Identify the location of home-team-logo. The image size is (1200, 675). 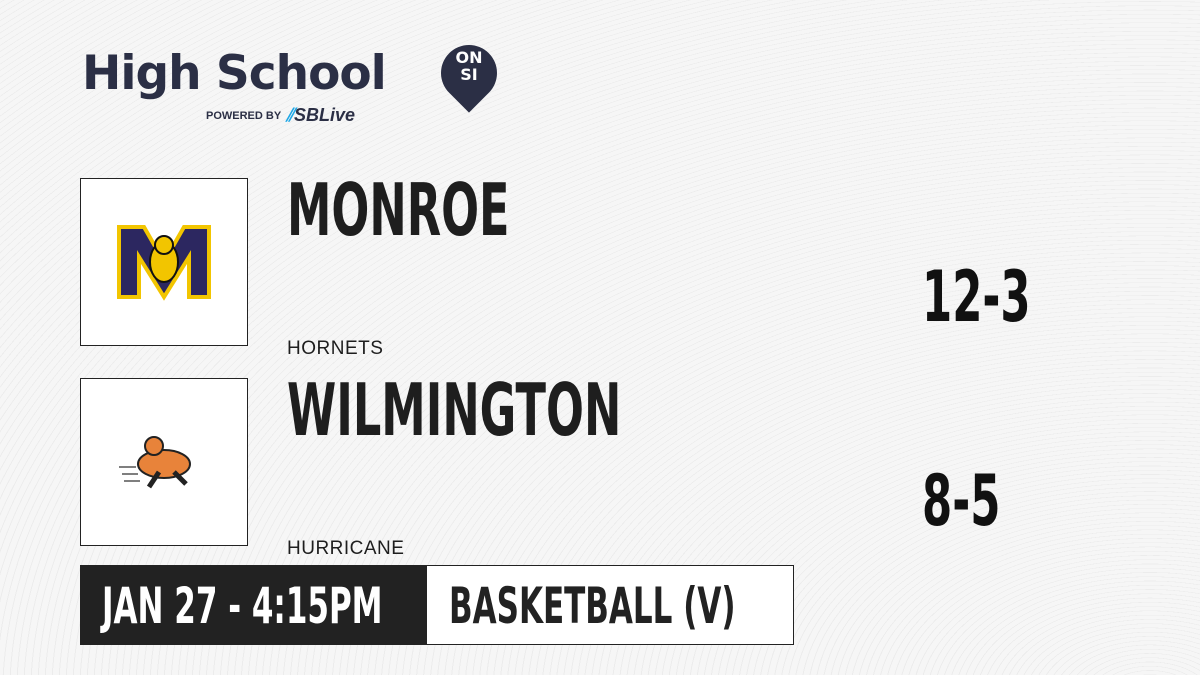
(164, 262).